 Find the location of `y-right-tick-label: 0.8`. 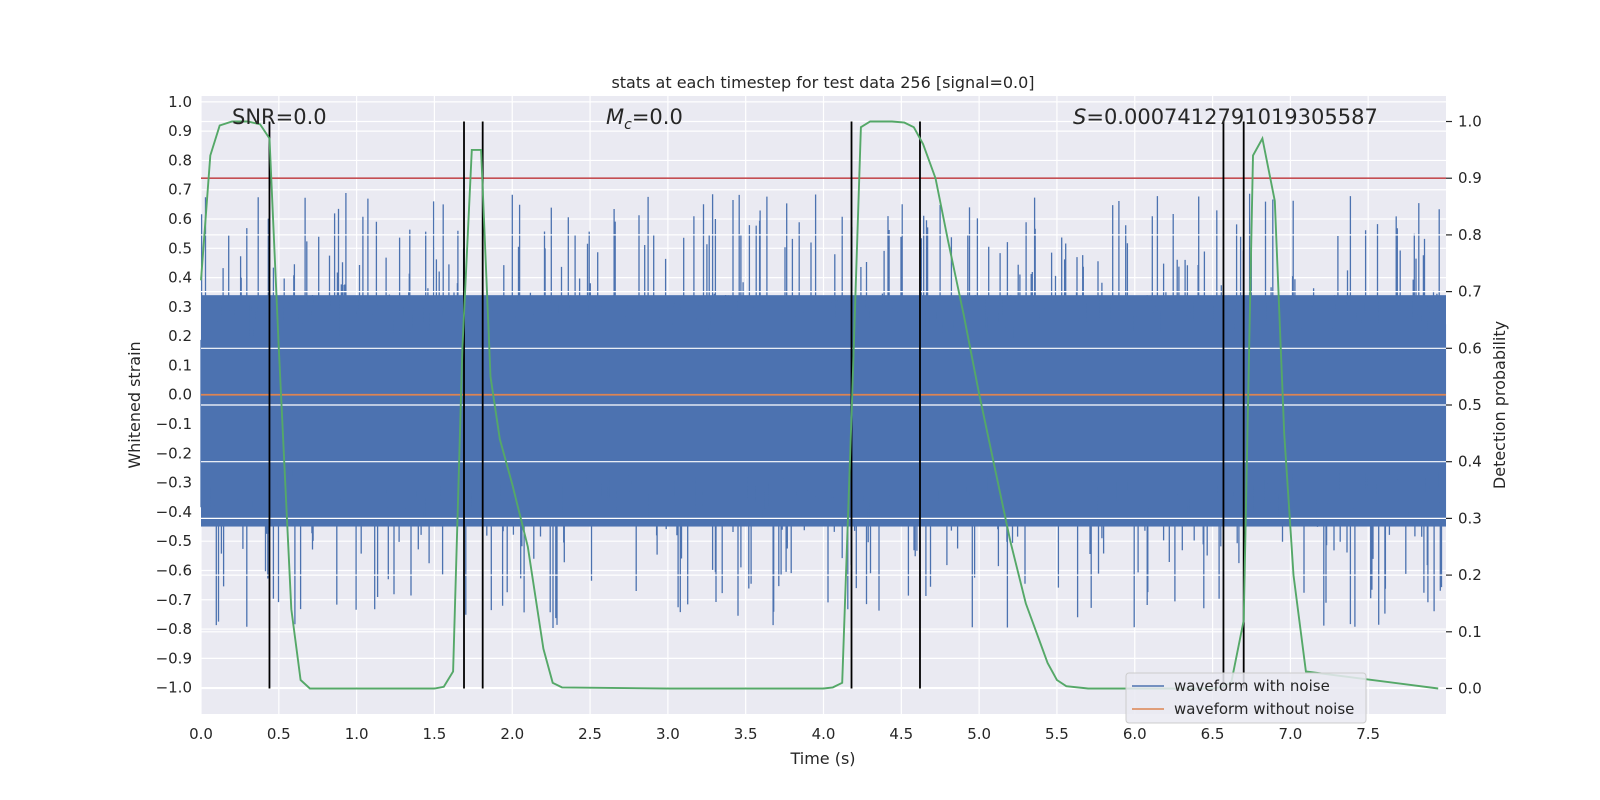

y-right-tick-label: 0.8 is located at coordinates (1470, 235).